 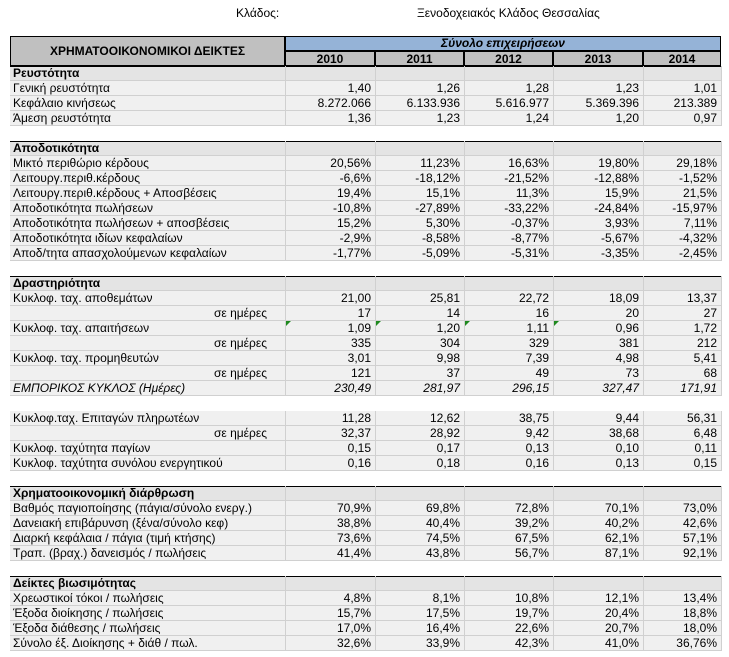 I want to click on value-cell: 17, so click(x=364, y=313).